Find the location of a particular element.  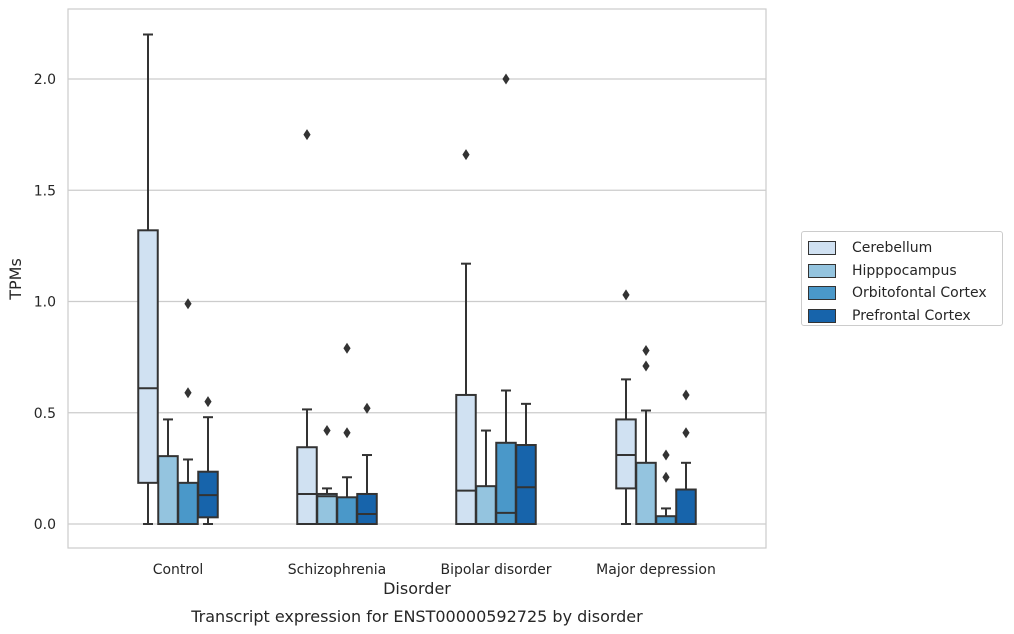

y-tick-label: 0.0 is located at coordinates (45, 525).